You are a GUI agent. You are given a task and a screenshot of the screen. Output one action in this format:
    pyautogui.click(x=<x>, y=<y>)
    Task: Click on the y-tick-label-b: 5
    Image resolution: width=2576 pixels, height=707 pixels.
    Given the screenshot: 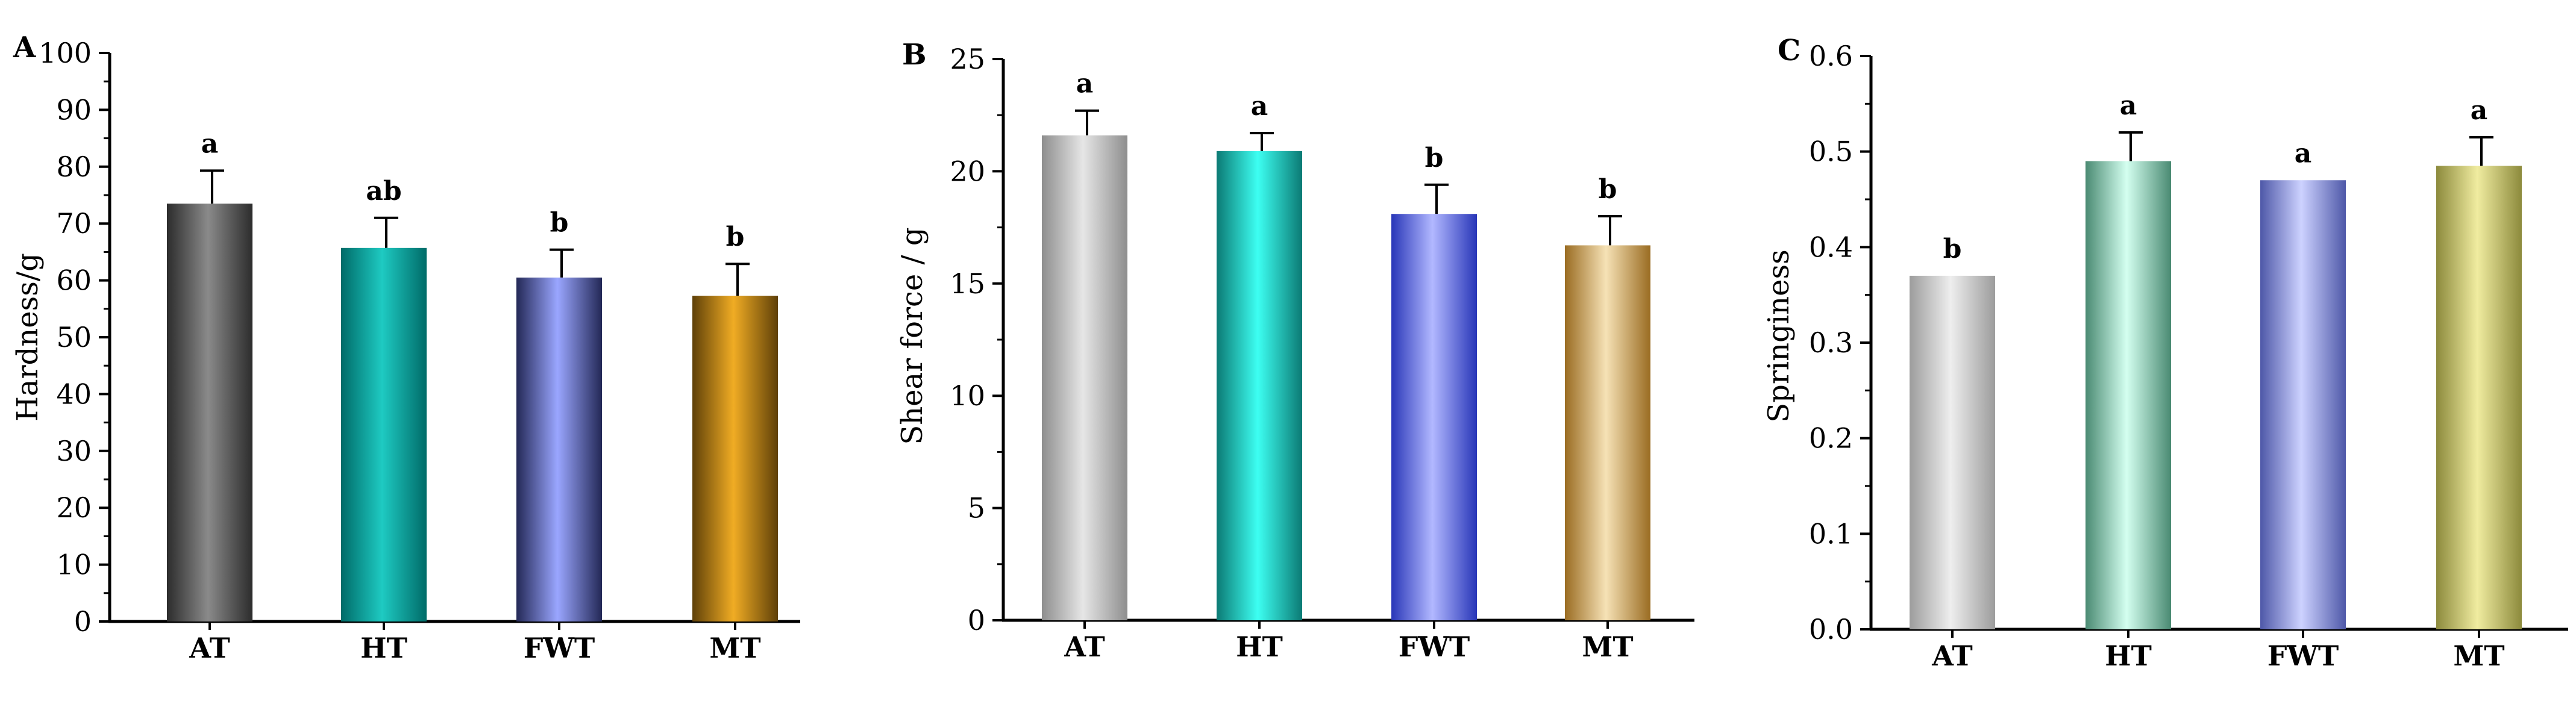 What is the action you would take?
    pyautogui.click(x=976, y=508)
    